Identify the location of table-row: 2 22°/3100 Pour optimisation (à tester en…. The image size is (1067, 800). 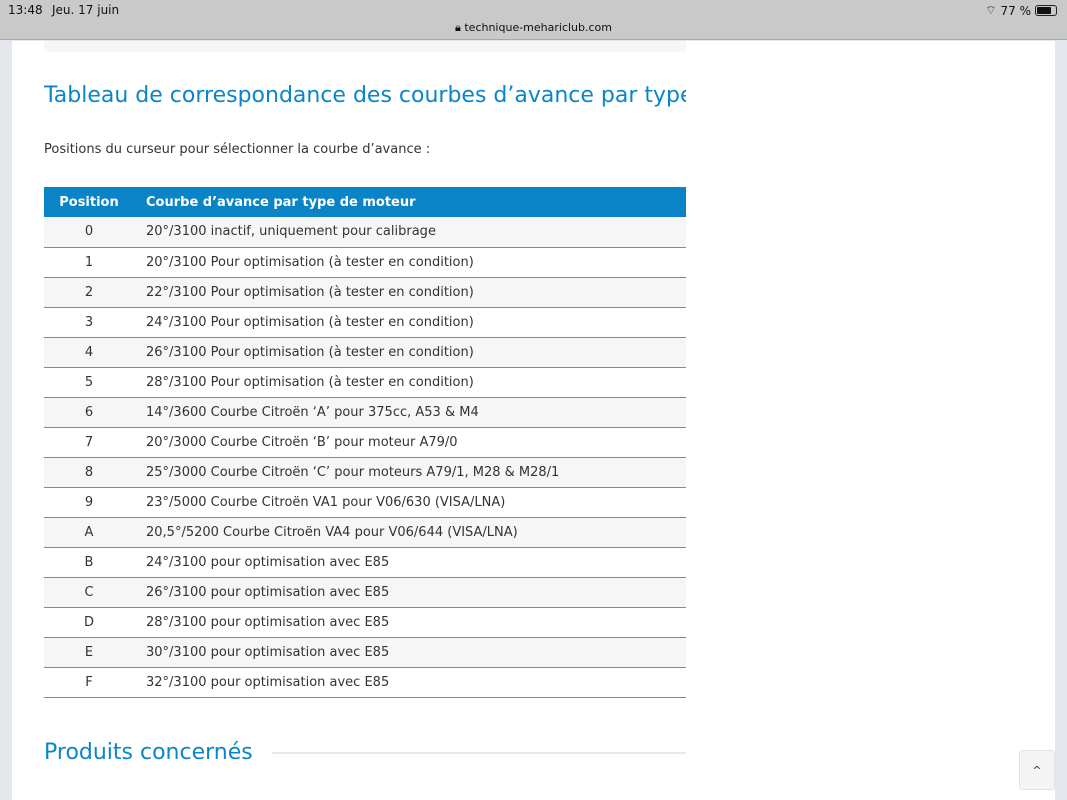
(365, 292).